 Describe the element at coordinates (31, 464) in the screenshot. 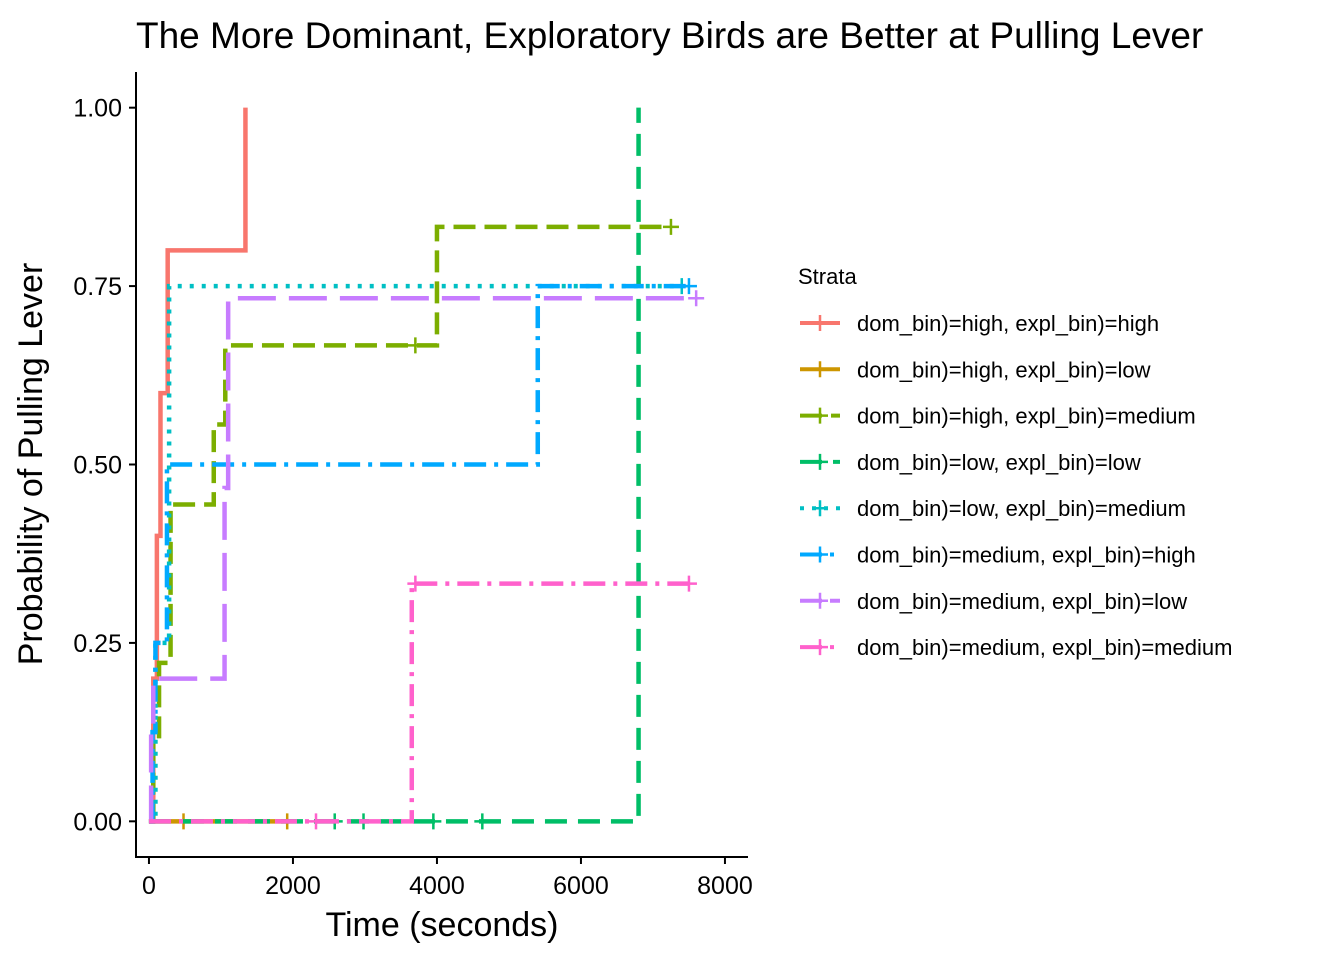

I see `y-axis-title: Probability of Pulling Lever` at that location.